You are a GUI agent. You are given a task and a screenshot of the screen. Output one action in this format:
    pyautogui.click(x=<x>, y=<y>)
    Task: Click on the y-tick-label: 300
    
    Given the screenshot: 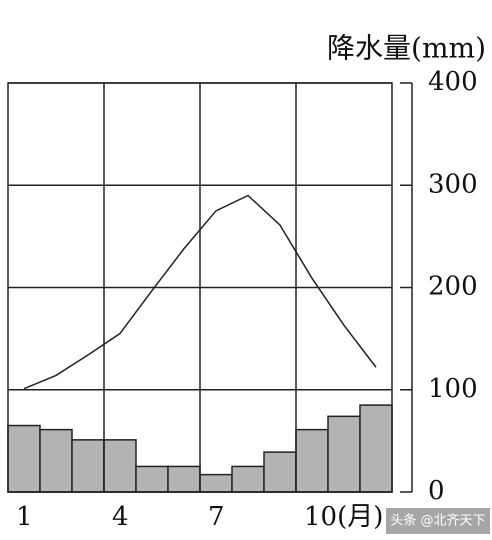 What is the action you would take?
    pyautogui.click(x=453, y=184)
    